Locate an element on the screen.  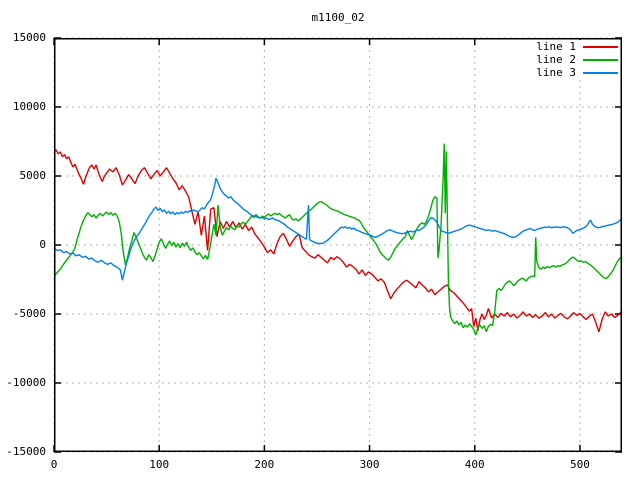
legend: line 1 line 2 line 3 is located at coordinates (577, 60).